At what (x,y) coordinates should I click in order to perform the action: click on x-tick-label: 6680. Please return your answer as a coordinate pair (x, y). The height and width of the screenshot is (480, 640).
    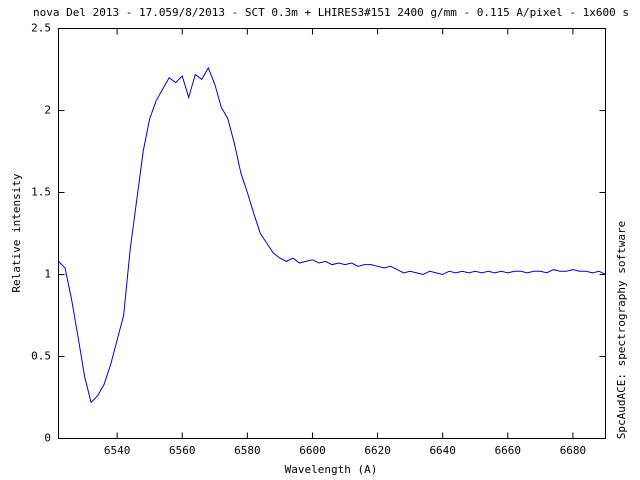
    Looking at the image, I should click on (573, 450).